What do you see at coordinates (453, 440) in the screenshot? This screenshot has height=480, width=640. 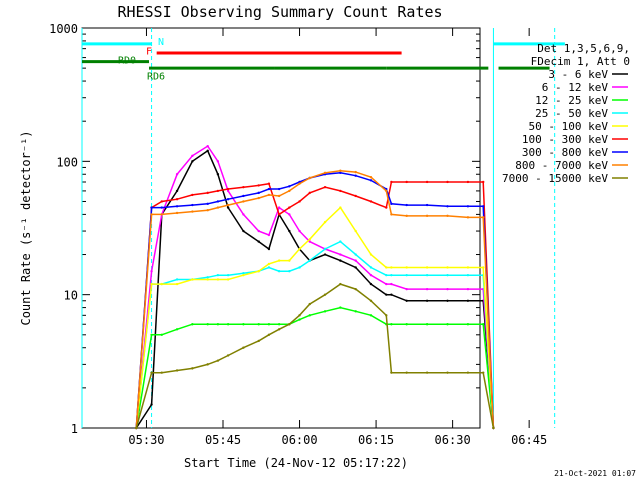 I see `x-tick-label: 06:30` at bounding box center [453, 440].